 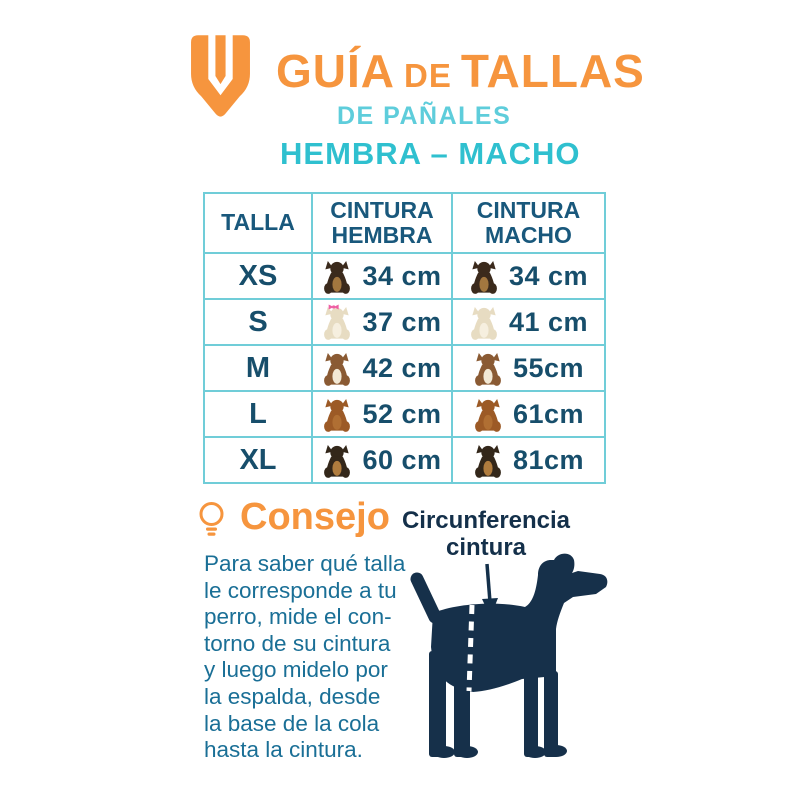 I want to click on waist-value: 41 cm, so click(x=548, y=321).